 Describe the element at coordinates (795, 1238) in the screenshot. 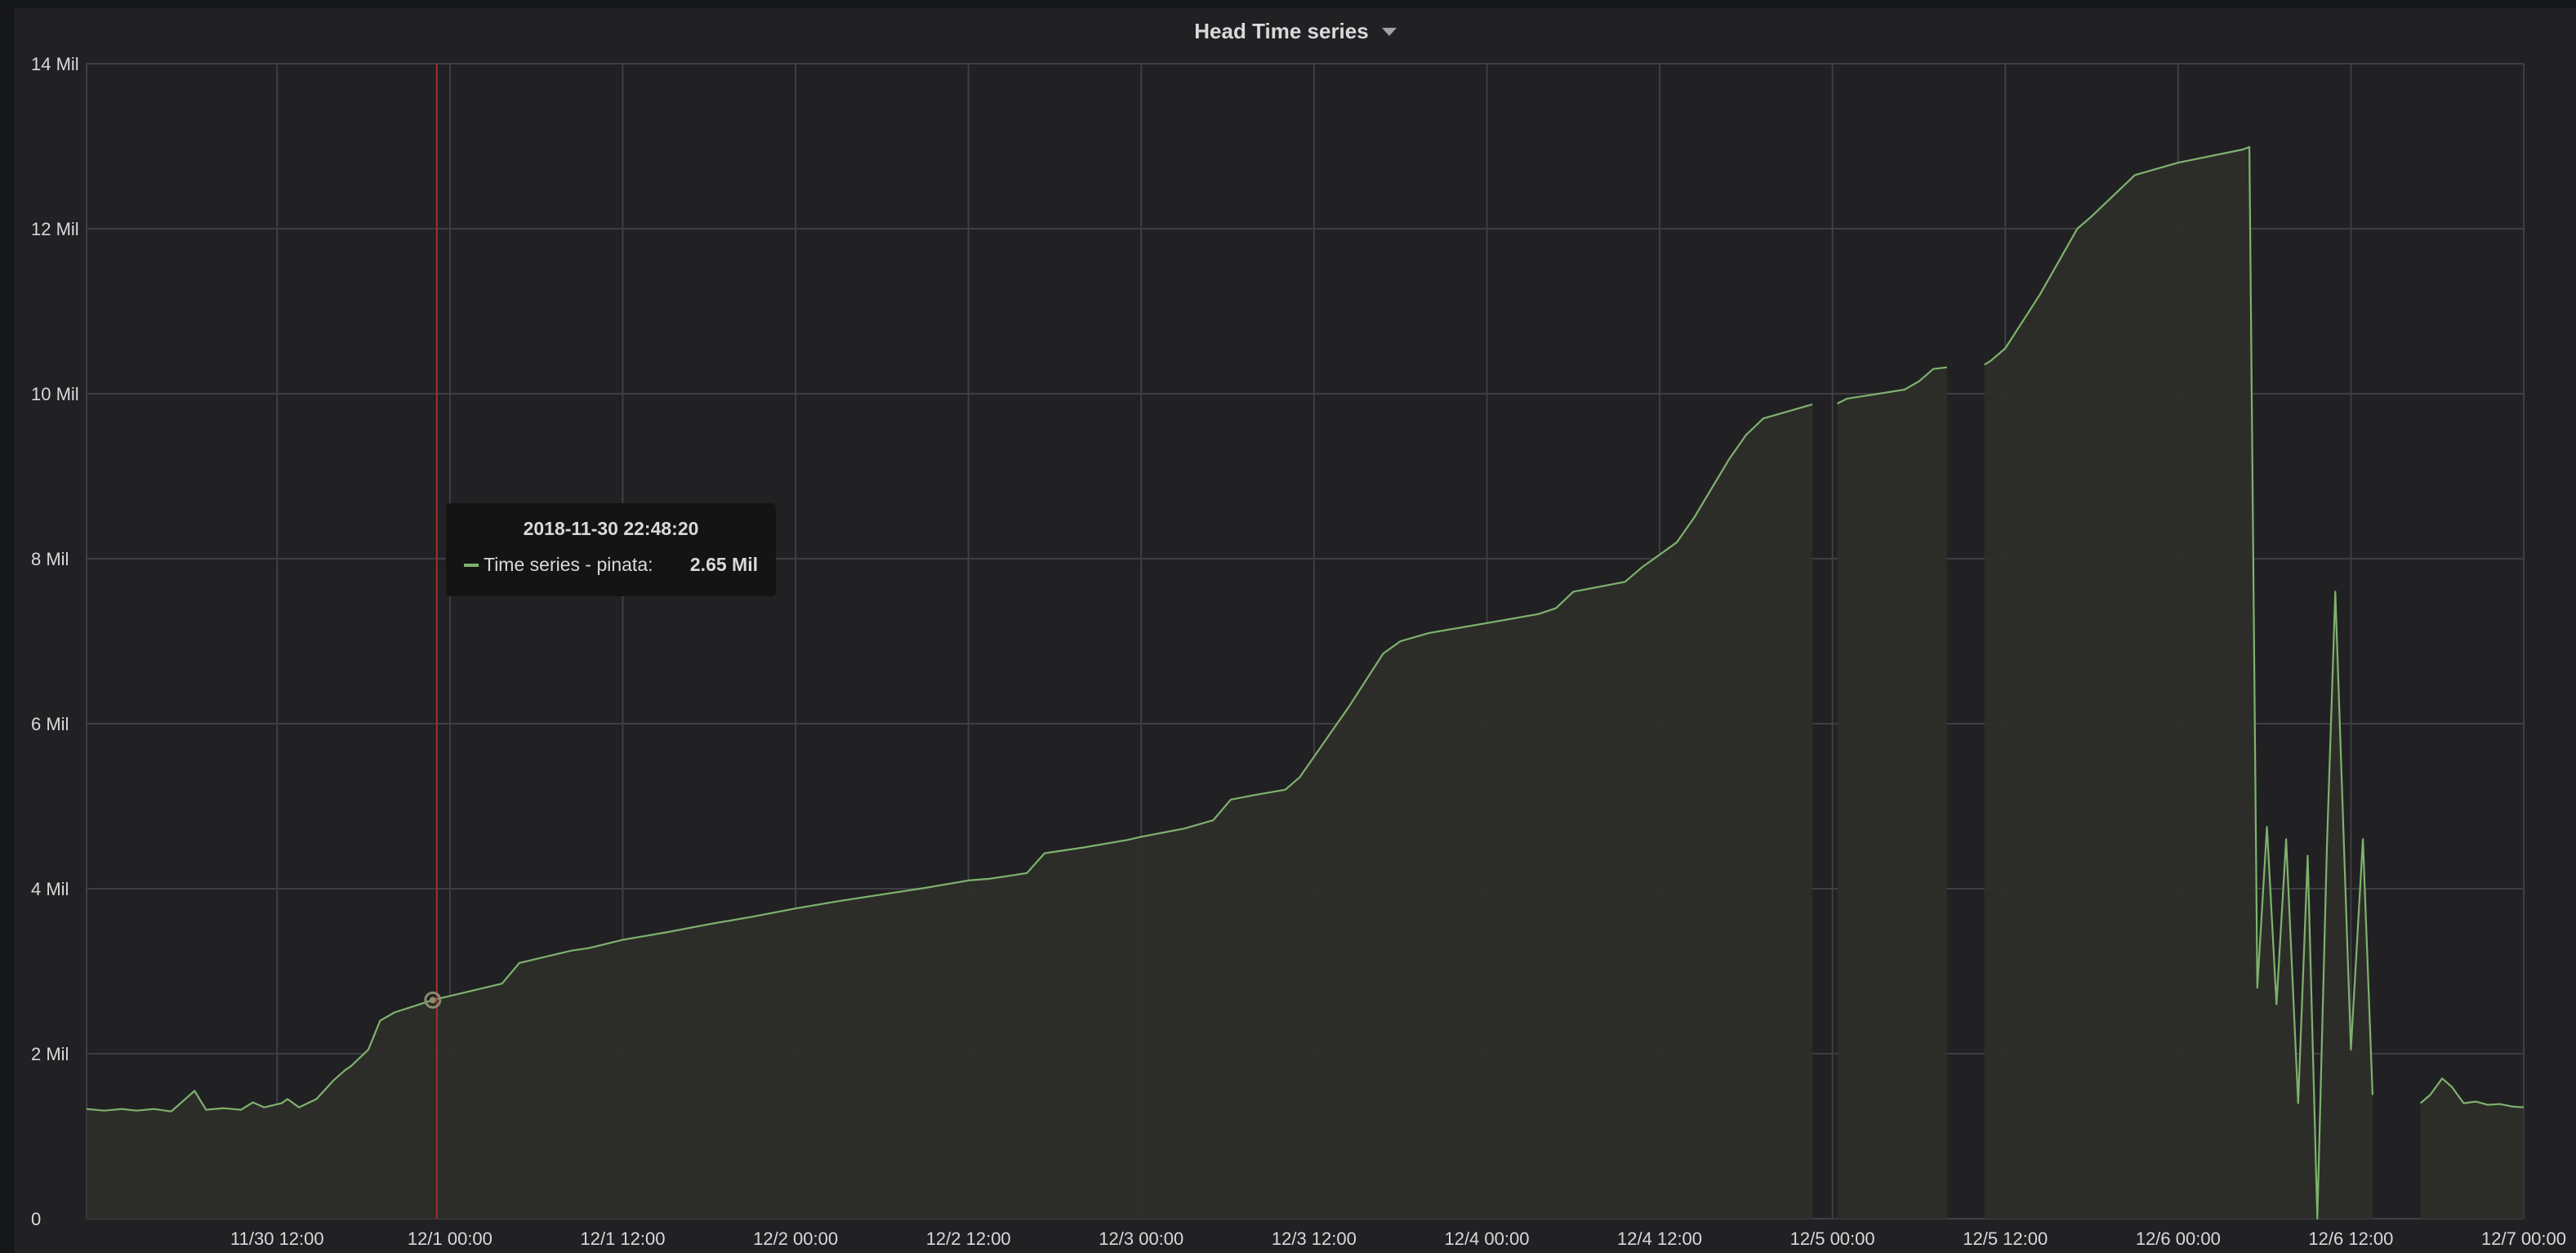

I see `x-tick-label: 12/2 00:00` at that location.